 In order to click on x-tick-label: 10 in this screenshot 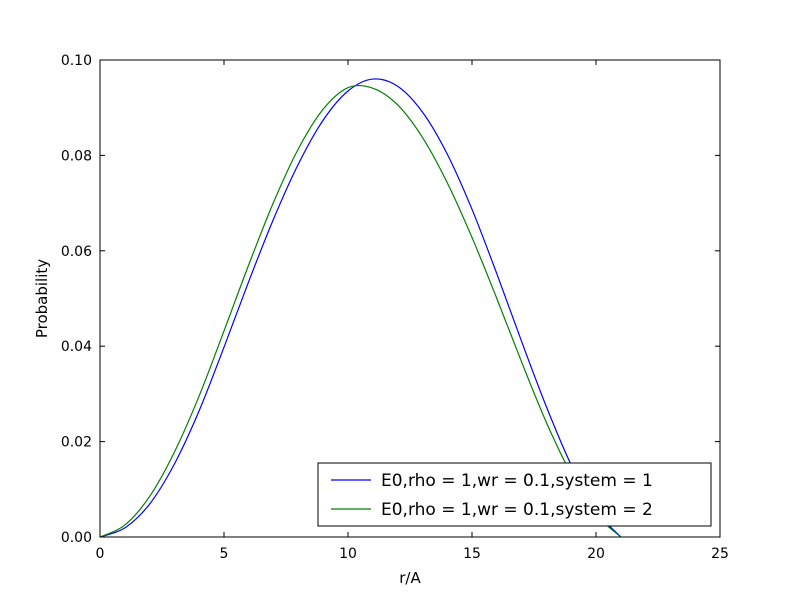, I will do `click(348, 554)`.